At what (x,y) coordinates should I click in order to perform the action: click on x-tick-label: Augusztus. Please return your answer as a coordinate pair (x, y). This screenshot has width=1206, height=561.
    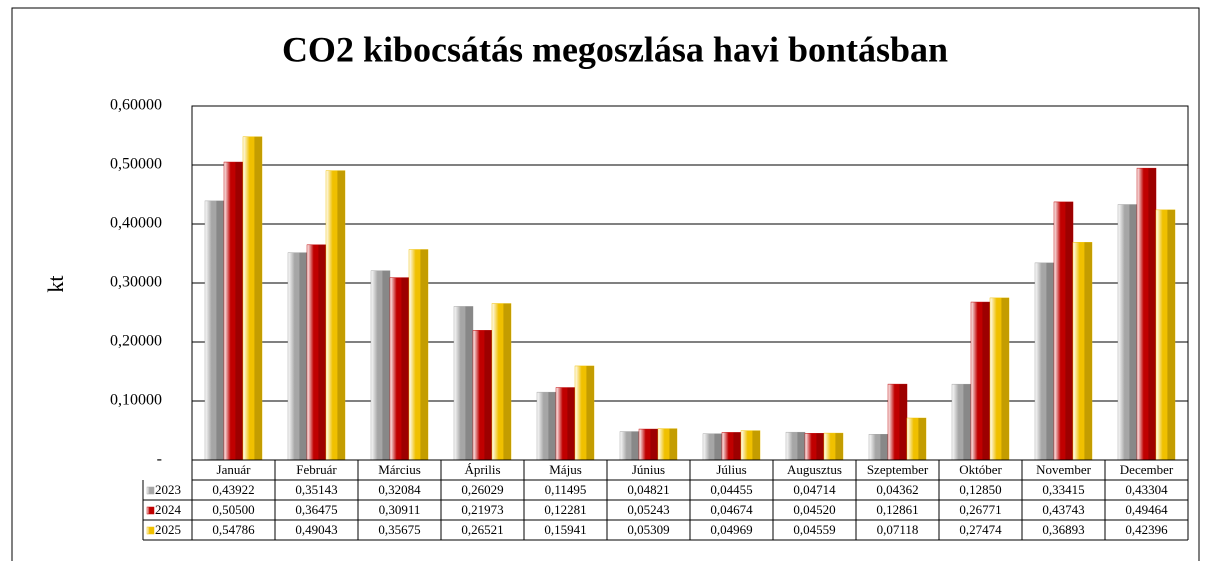
    Looking at the image, I should click on (814, 469).